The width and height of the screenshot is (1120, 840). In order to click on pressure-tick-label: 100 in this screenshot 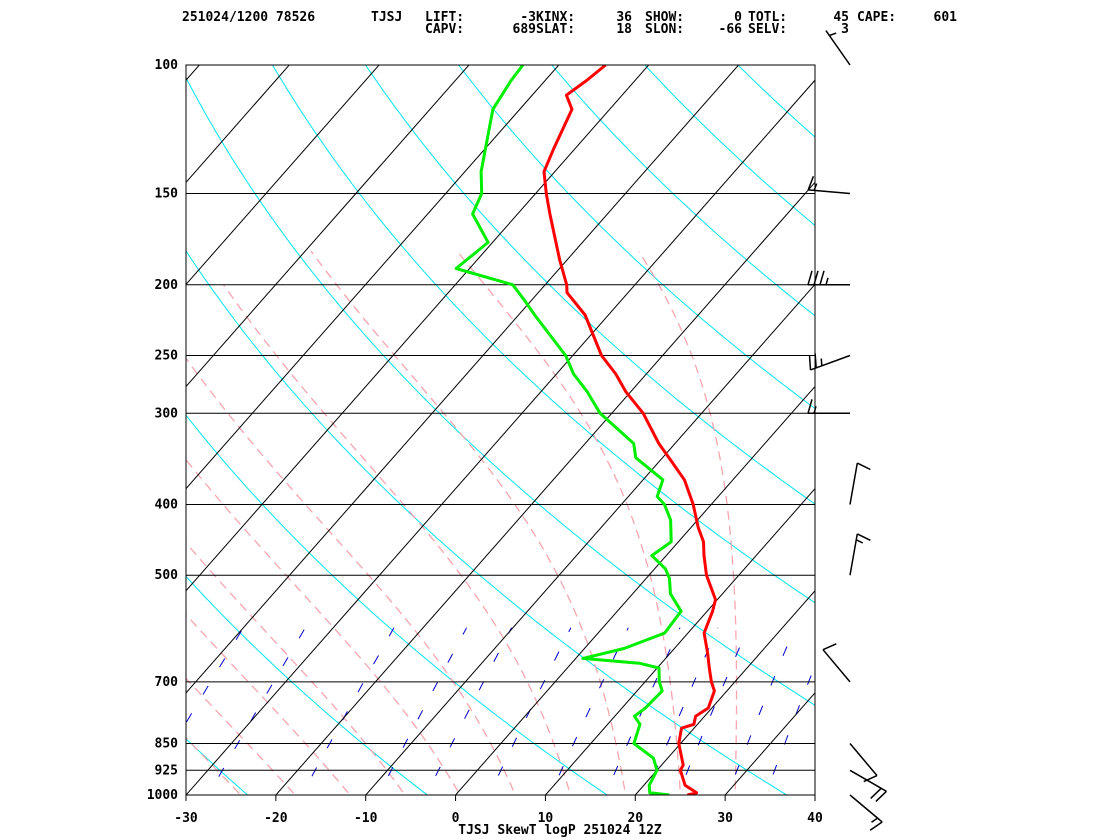, I will do `click(167, 65)`.